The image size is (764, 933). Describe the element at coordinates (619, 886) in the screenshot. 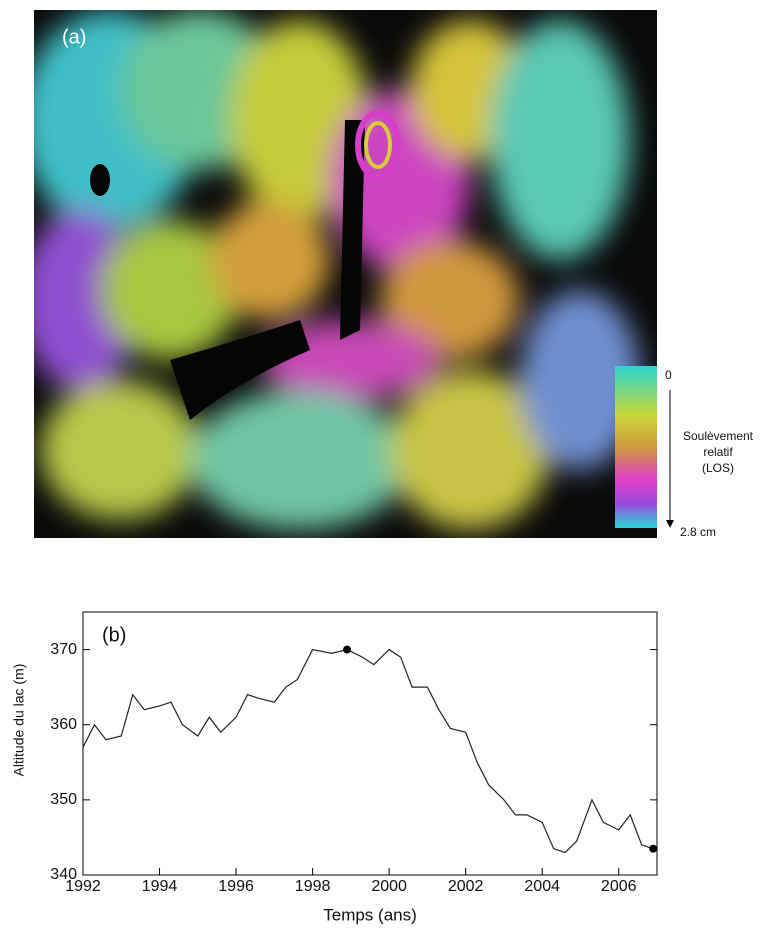

I see `x-tick-label: 2006` at that location.